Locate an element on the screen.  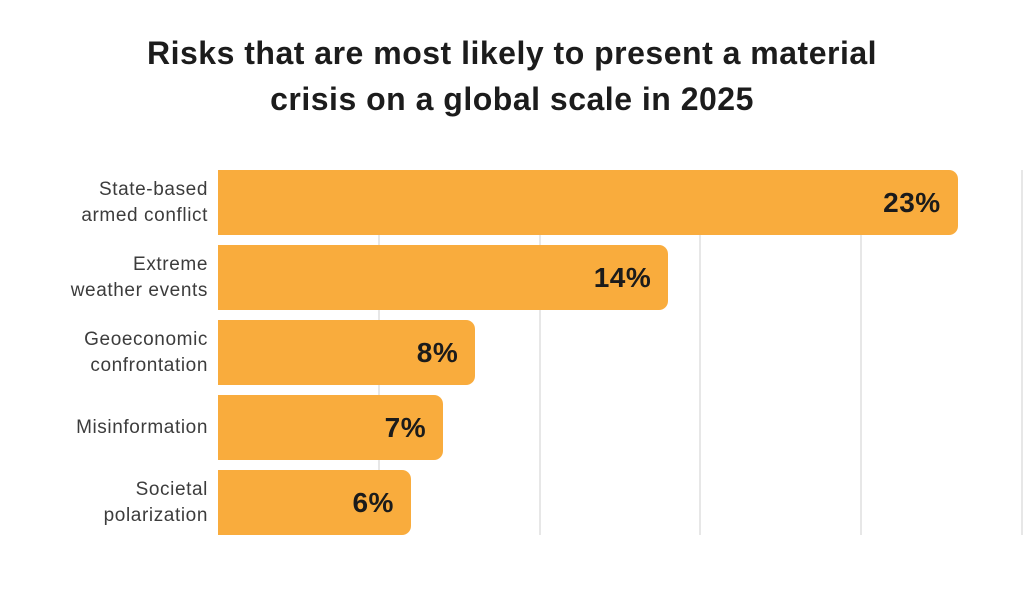
category-label: Misinformation is located at coordinates (142, 427).